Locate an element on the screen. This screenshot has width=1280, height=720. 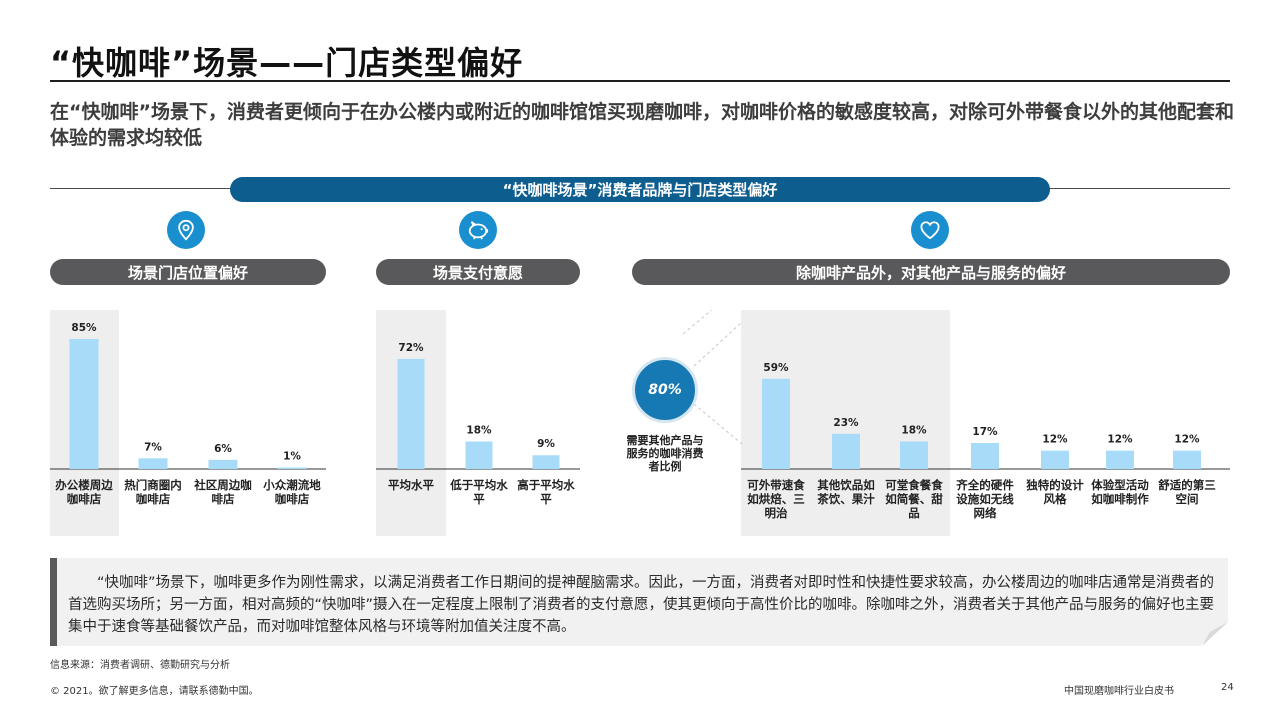
category-label-1-0: 平均水平 is located at coordinates (411, 485).